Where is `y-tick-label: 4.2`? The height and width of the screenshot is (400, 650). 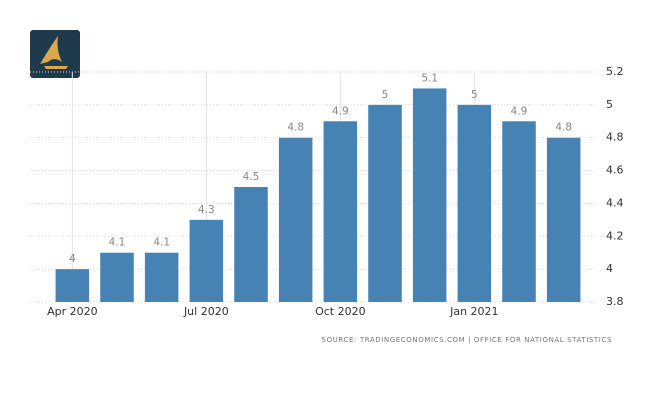
y-tick-label: 4.2 is located at coordinates (615, 235).